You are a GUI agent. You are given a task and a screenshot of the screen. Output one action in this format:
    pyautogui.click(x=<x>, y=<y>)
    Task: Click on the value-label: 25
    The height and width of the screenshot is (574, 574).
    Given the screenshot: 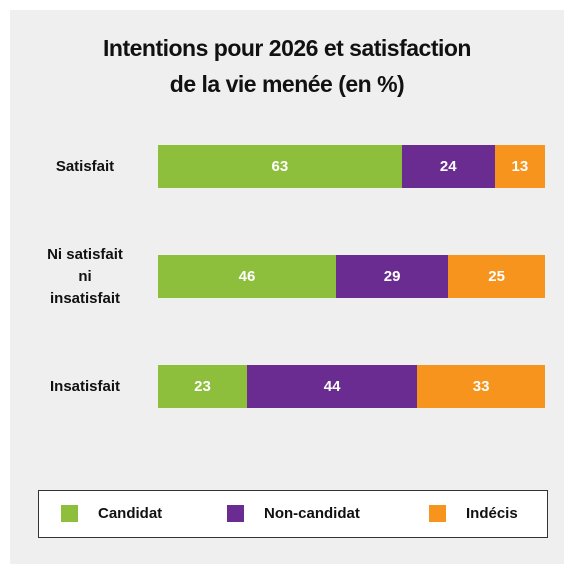 What is the action you would take?
    pyautogui.click(x=496, y=276)
    